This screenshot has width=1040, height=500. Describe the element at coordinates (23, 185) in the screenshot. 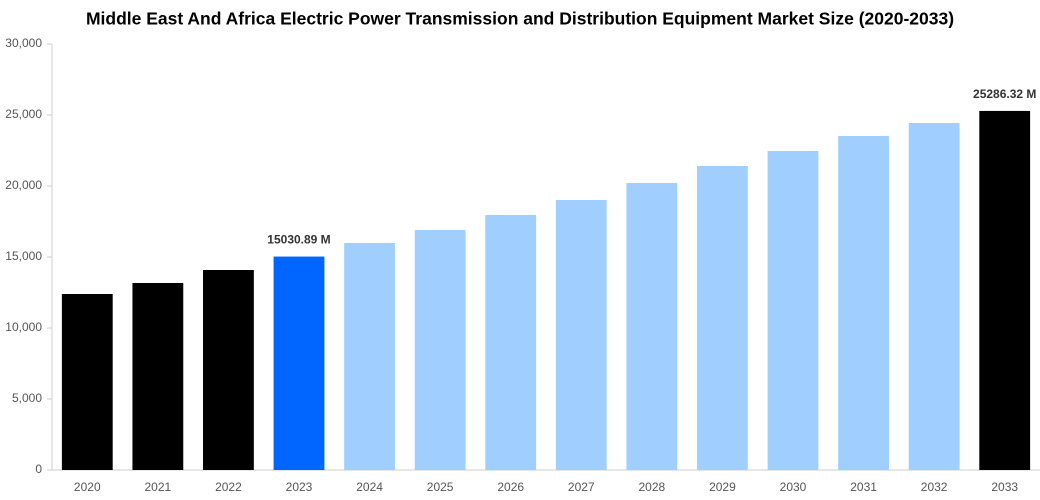

I see `y-tick-label: 20,000` at that location.